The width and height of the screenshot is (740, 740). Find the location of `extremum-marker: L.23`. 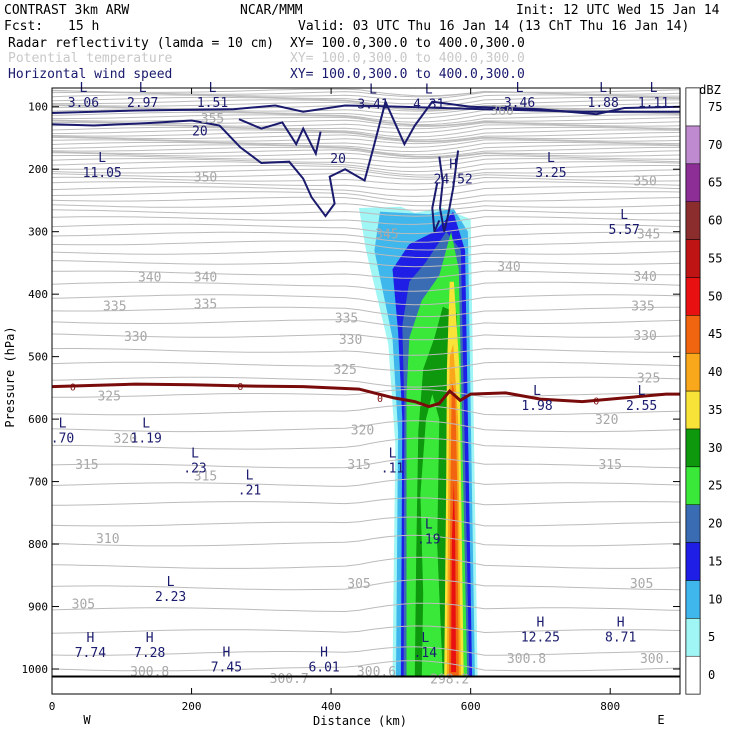

extremum-marker: L.23 is located at coordinates (194, 462).